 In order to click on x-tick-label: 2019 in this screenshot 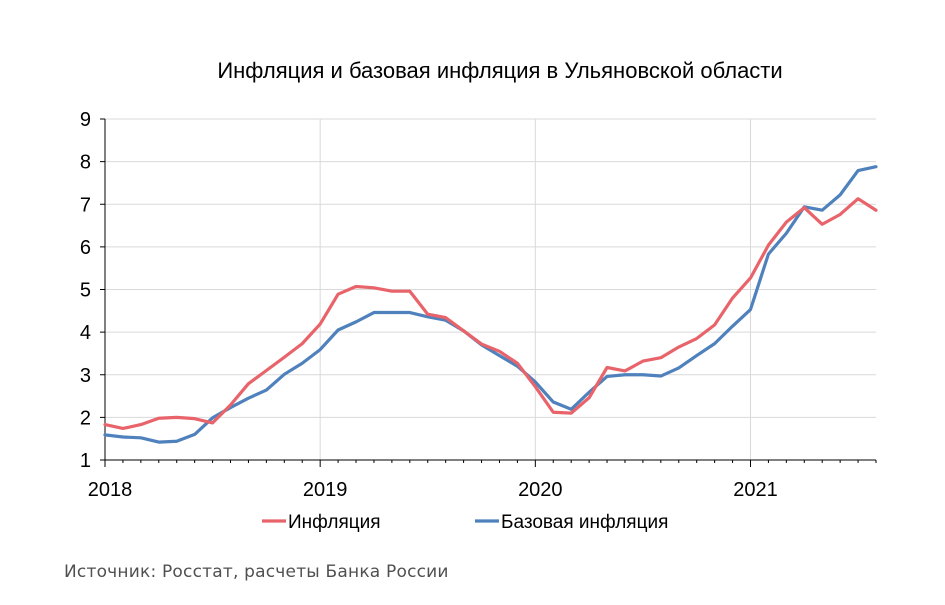, I will do `click(325, 490)`.